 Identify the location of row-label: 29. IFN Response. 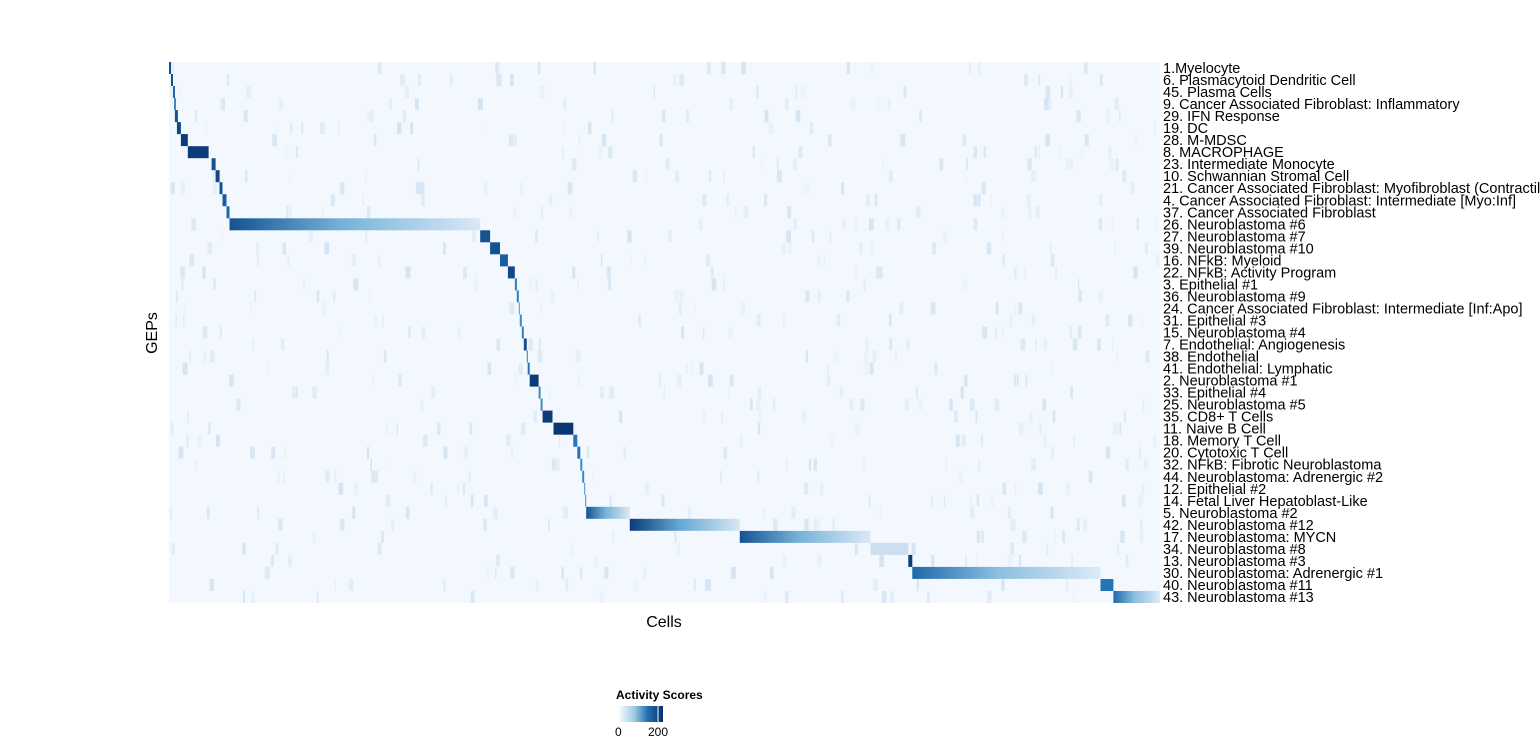
(1221, 117).